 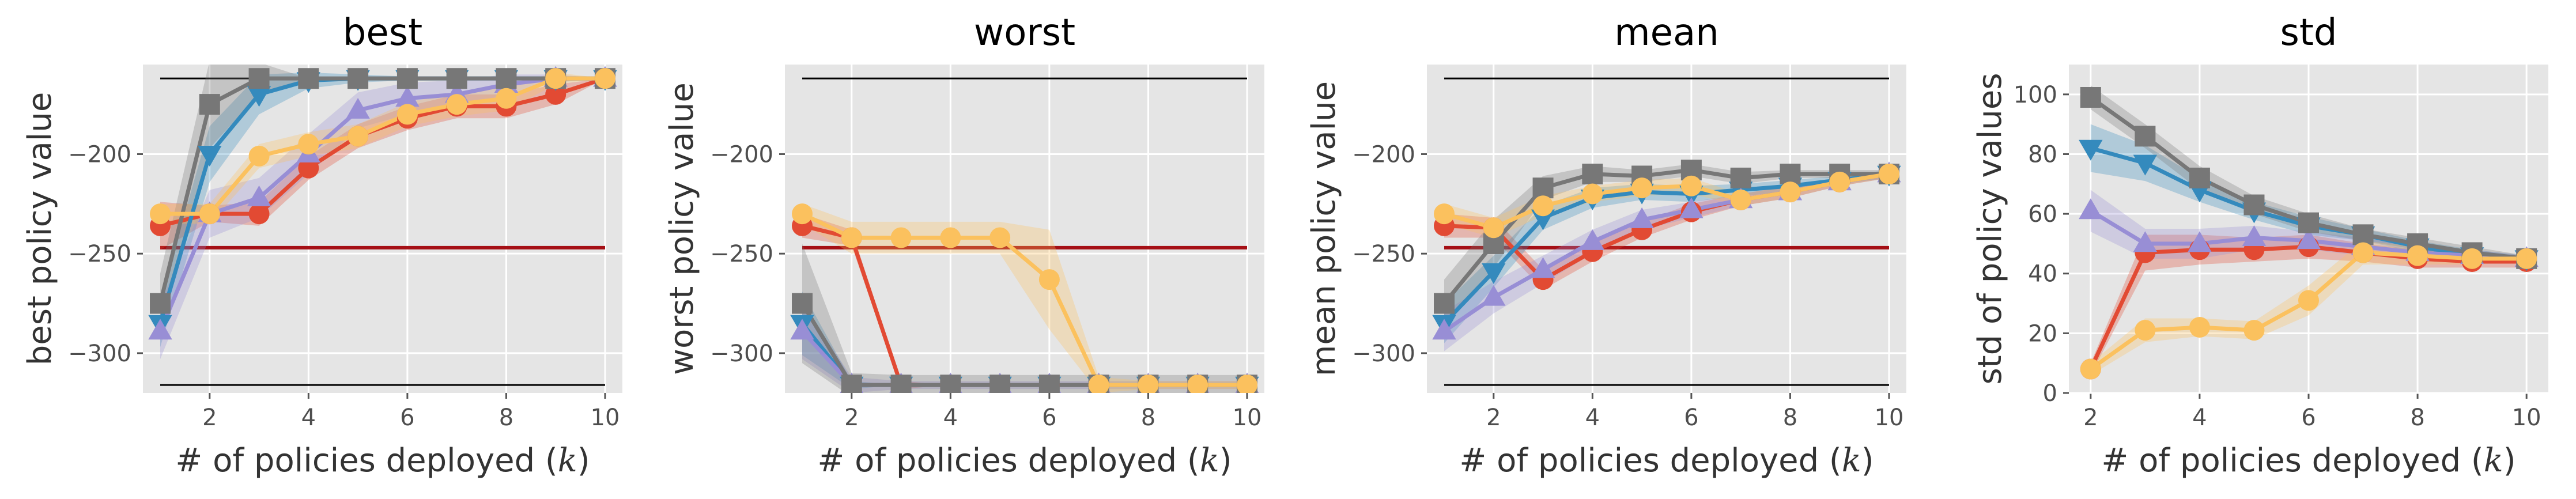 I want to click on y-axis-label: worst policy value, so click(x=682, y=229).